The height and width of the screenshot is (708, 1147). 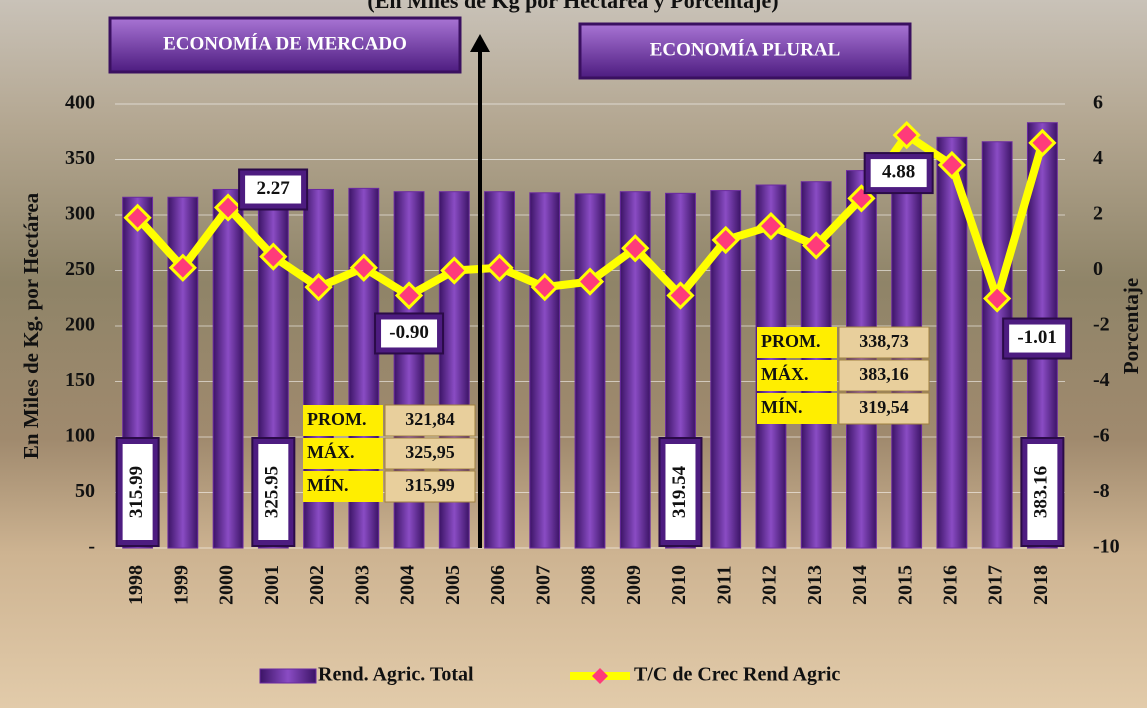 What do you see at coordinates (272, 585) in the screenshot?
I see `x-tick-label: 2001` at bounding box center [272, 585].